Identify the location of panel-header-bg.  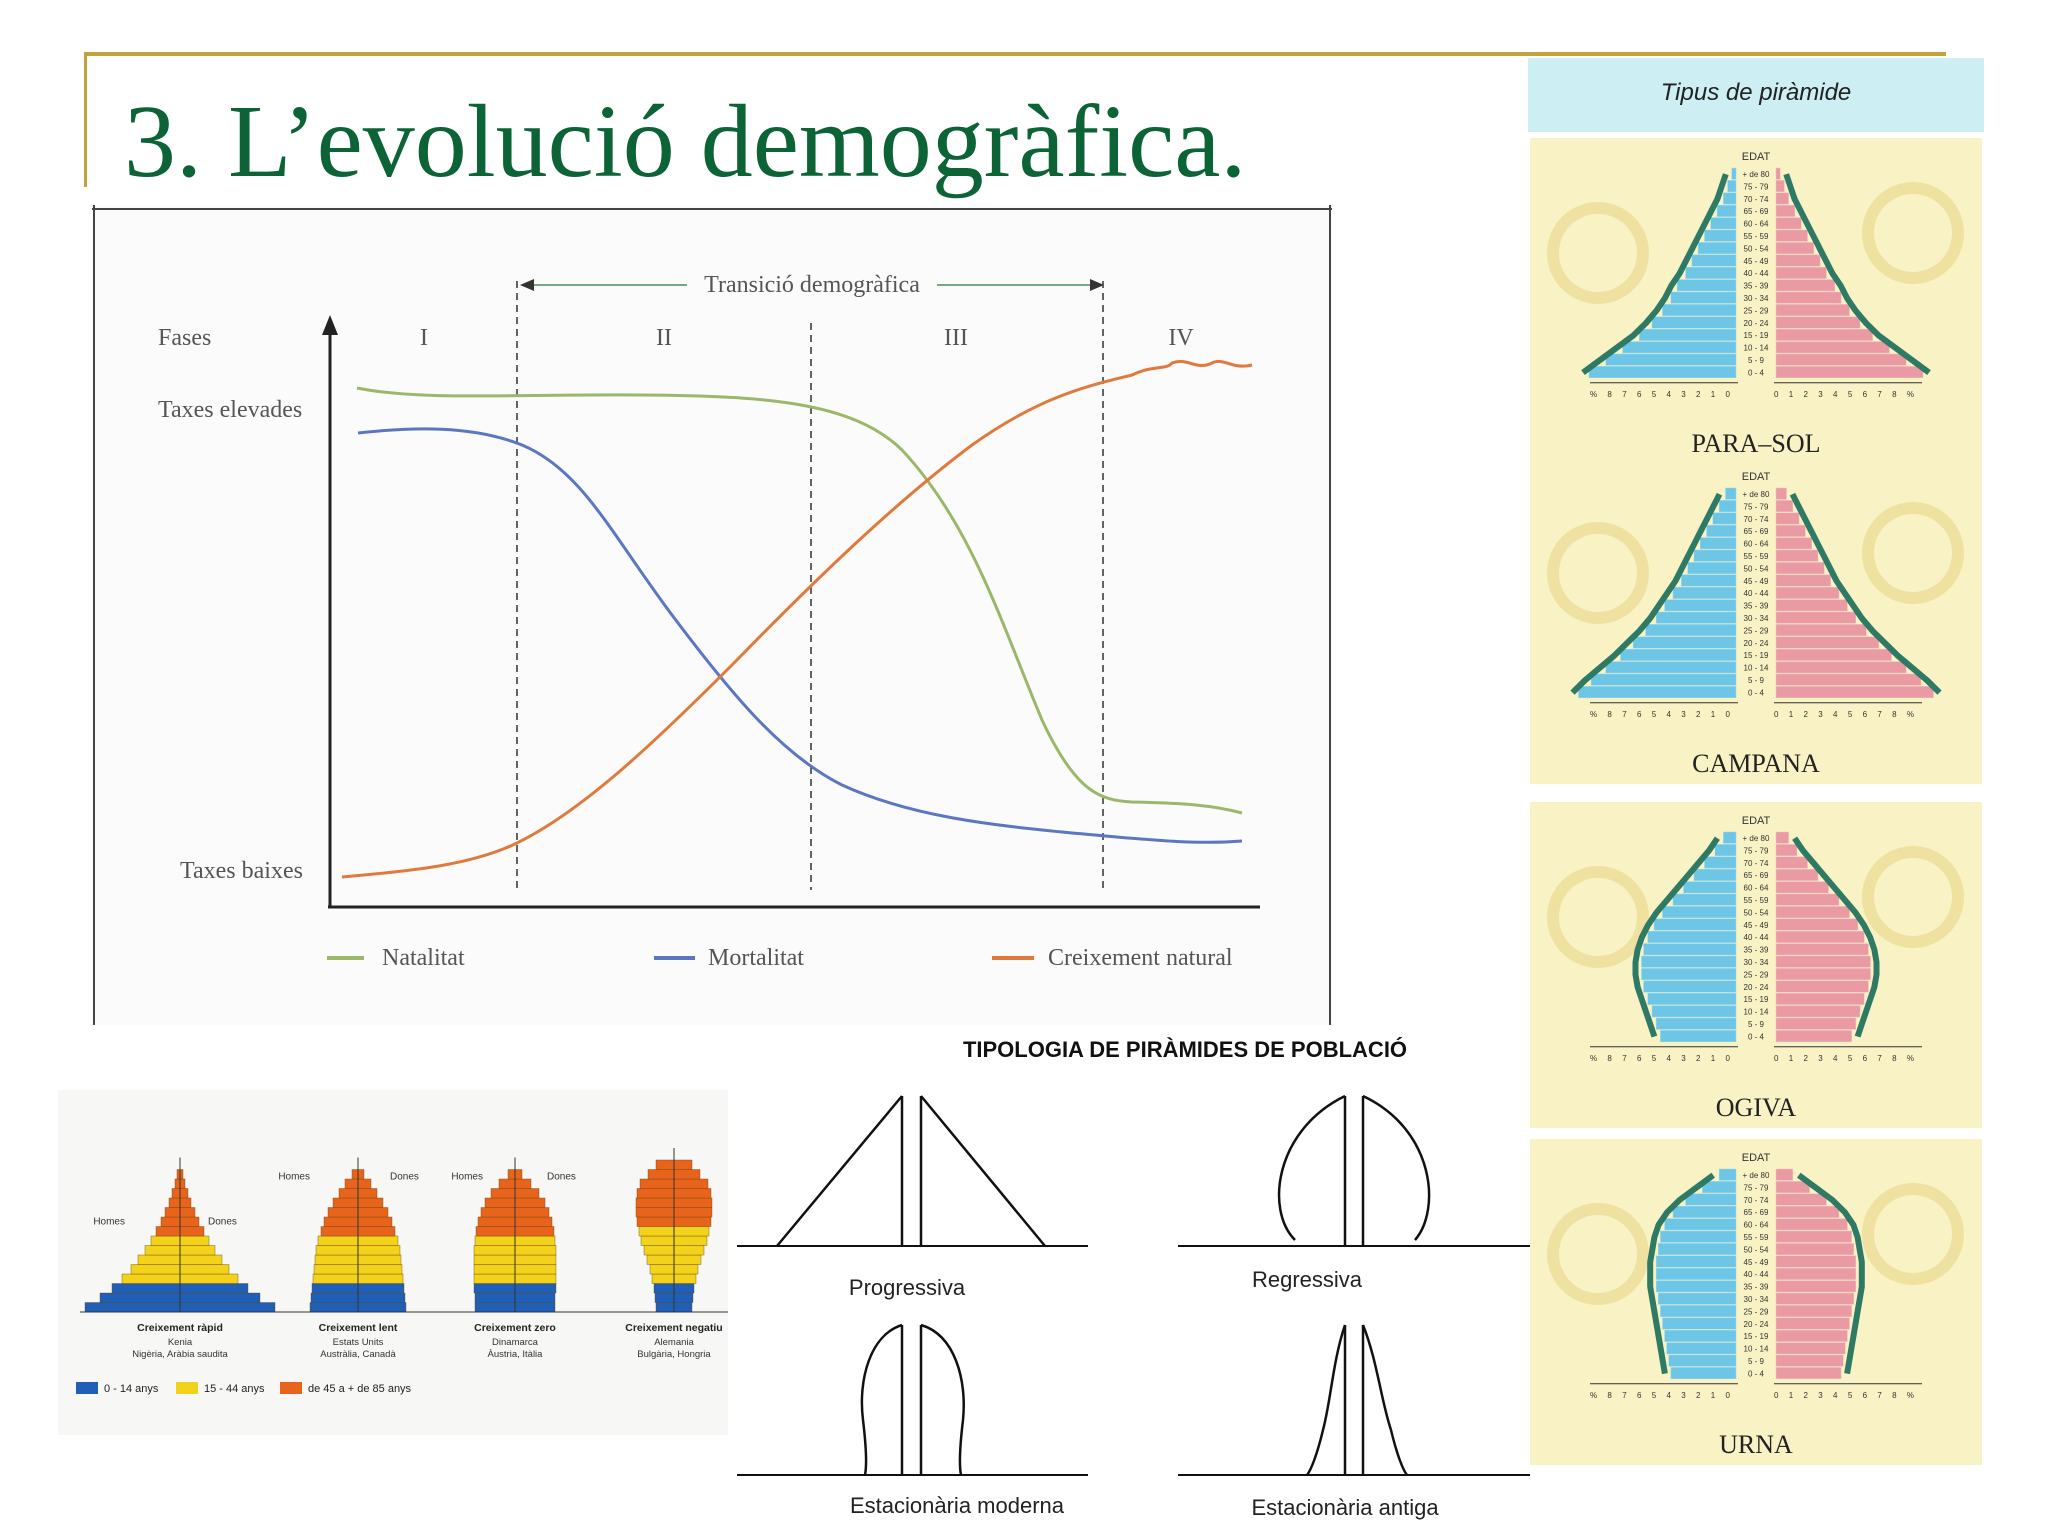
(1756, 95).